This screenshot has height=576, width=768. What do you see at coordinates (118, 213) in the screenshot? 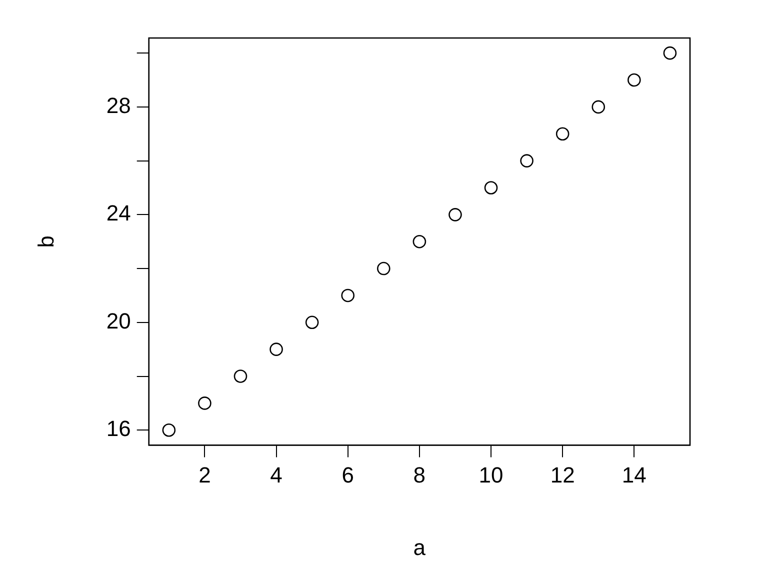
I see `y-tick-label: 24` at bounding box center [118, 213].